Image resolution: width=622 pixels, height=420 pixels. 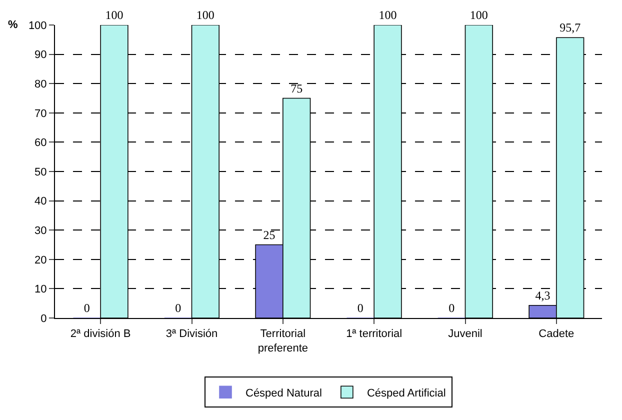 What do you see at coordinates (40, 84) in the screenshot?
I see `y-tick-label: 80` at bounding box center [40, 84].